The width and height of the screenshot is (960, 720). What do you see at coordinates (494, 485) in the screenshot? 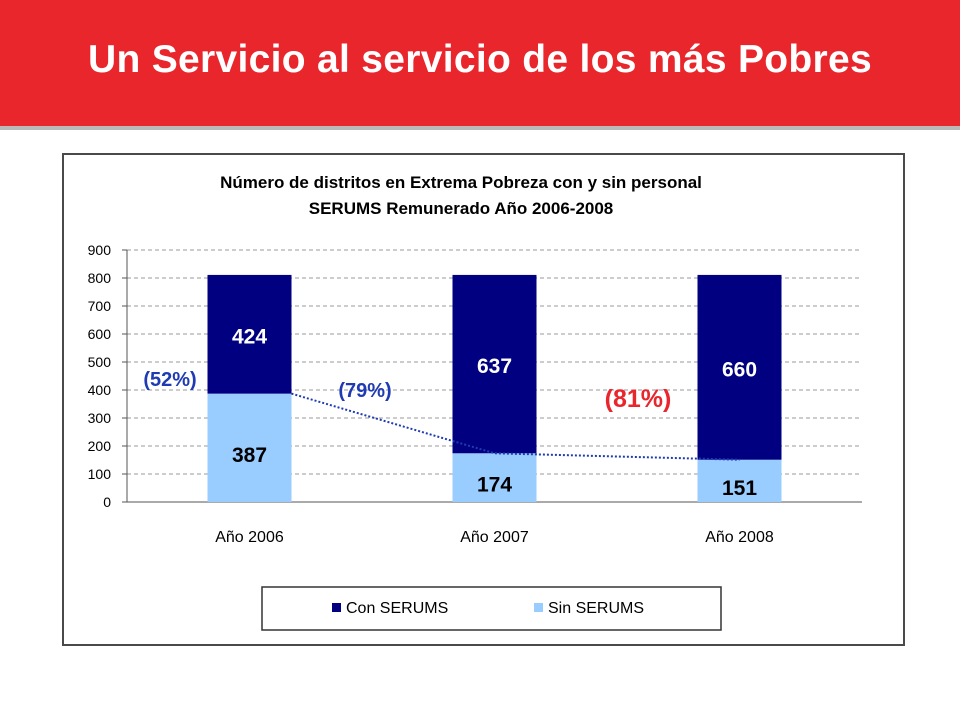
I see `data-label-sin: 174` at bounding box center [494, 485].